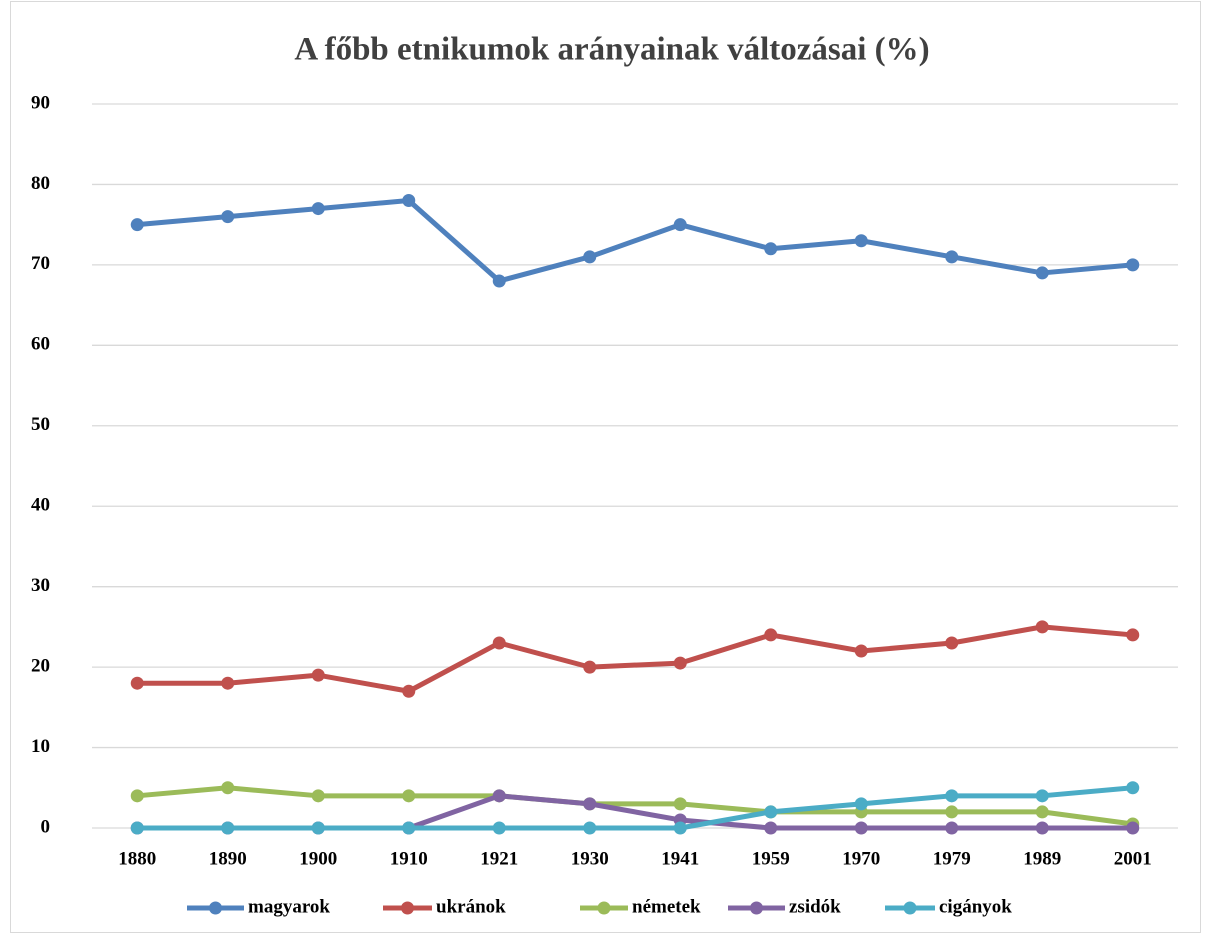  Describe the element at coordinates (666, 906) in the screenshot. I see `legend-label: németek` at that location.